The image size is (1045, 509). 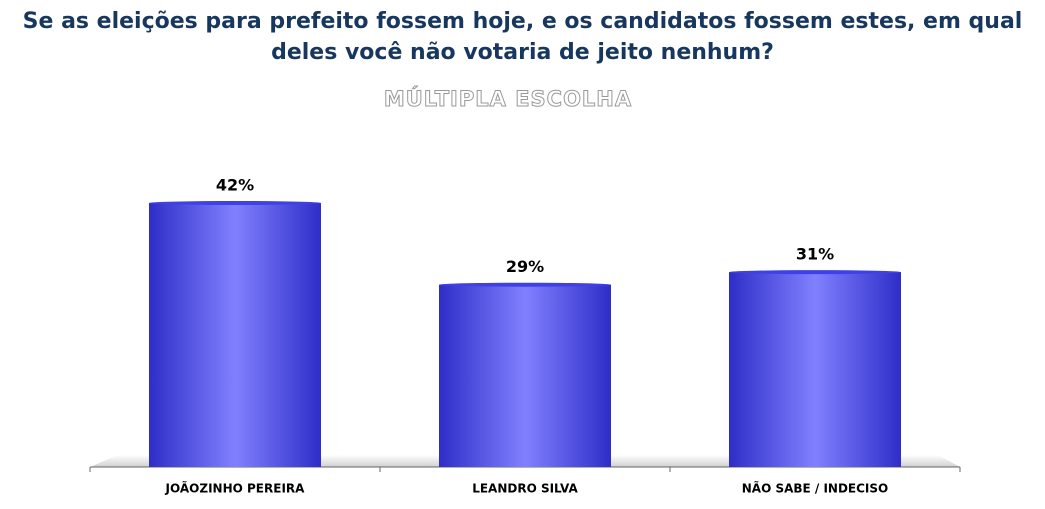 I want to click on x-tick-label: NÃO SABE / INDECISO, so click(x=815, y=488).